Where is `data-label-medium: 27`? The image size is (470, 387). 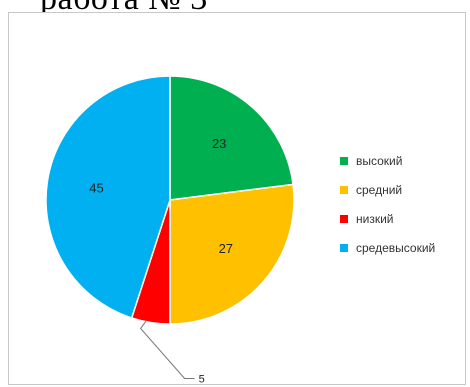
data-label-medium: 27 is located at coordinates (226, 248).